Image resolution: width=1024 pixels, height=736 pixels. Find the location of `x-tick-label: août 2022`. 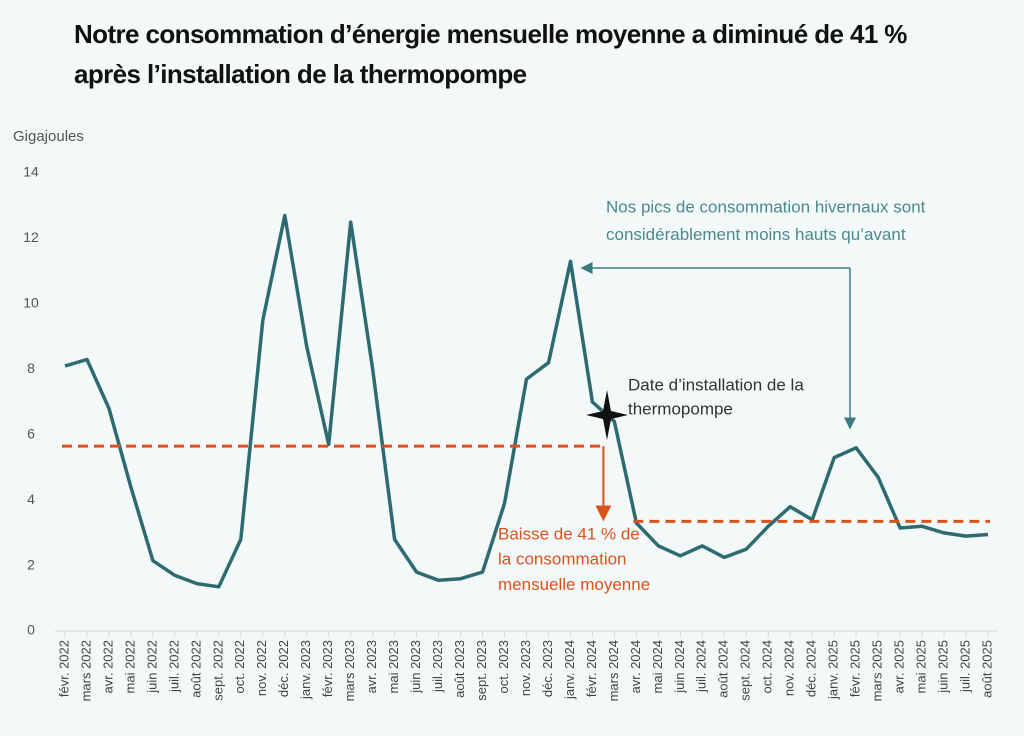

x-tick-label: août 2022 is located at coordinates (195, 669).